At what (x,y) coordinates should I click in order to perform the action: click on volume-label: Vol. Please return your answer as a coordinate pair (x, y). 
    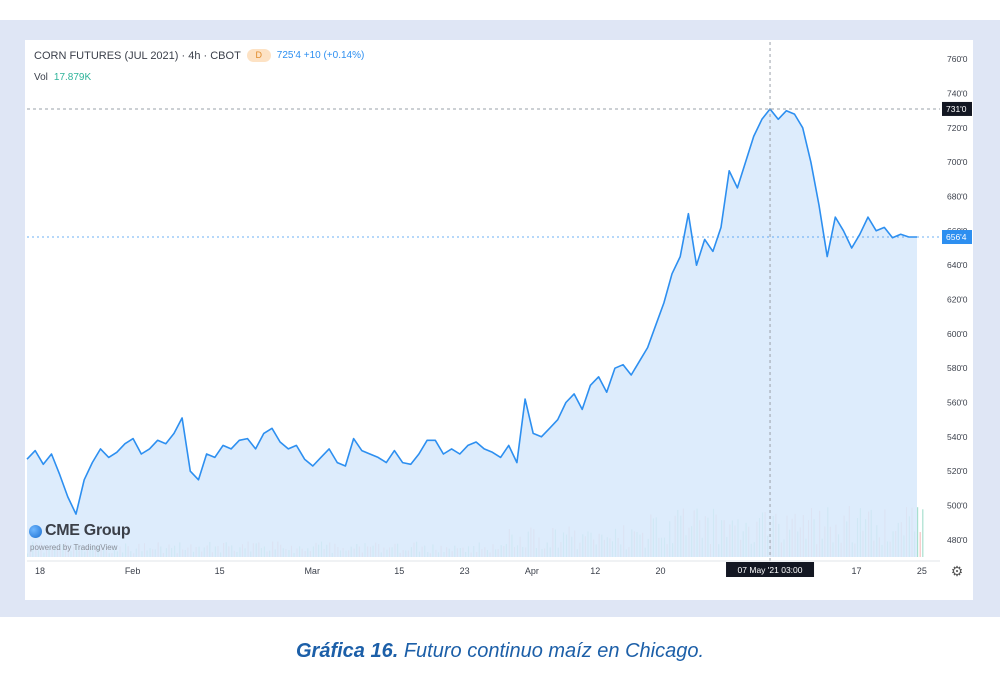
    Looking at the image, I should click on (41, 77).